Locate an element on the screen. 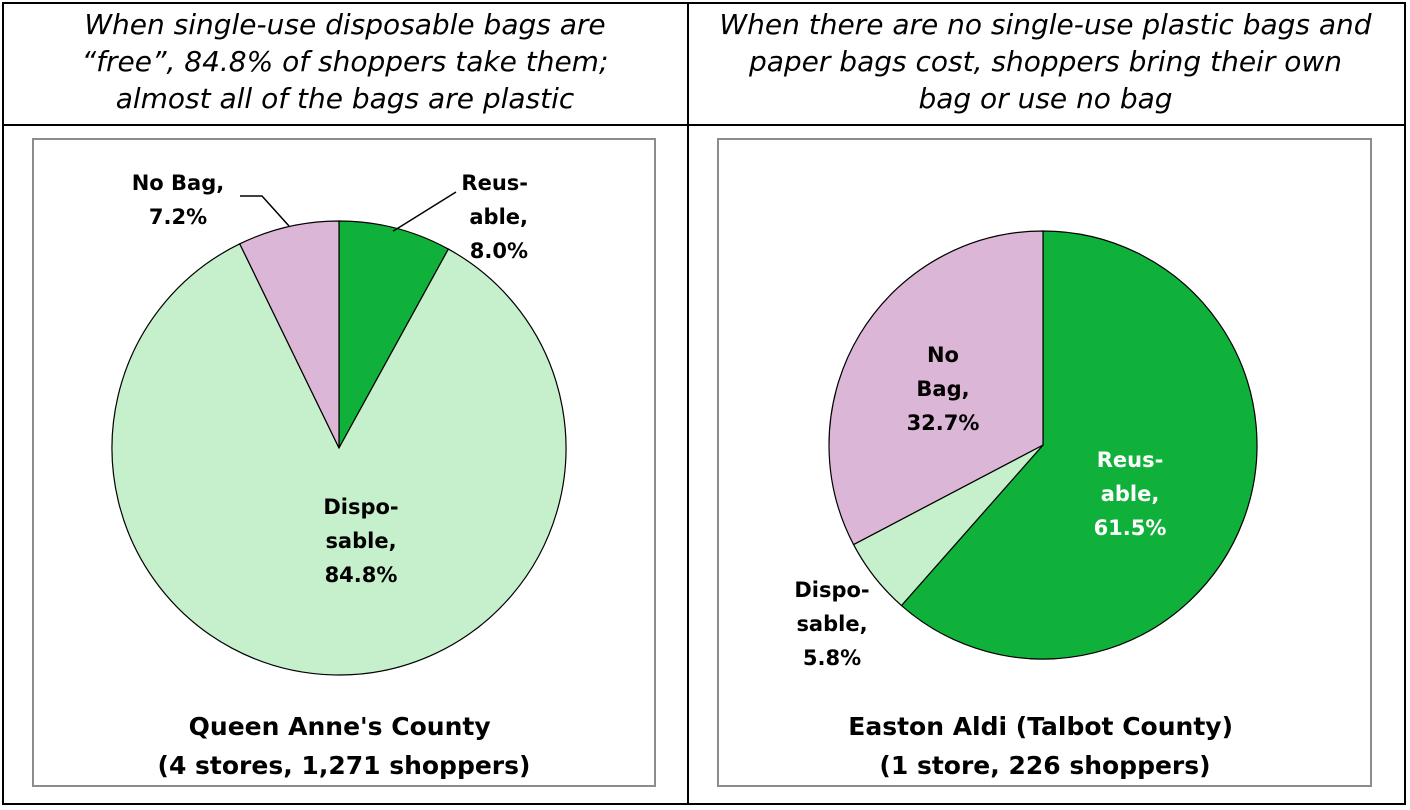 The image size is (1410, 810). slice-label-line: 7.2% is located at coordinates (178, 217).